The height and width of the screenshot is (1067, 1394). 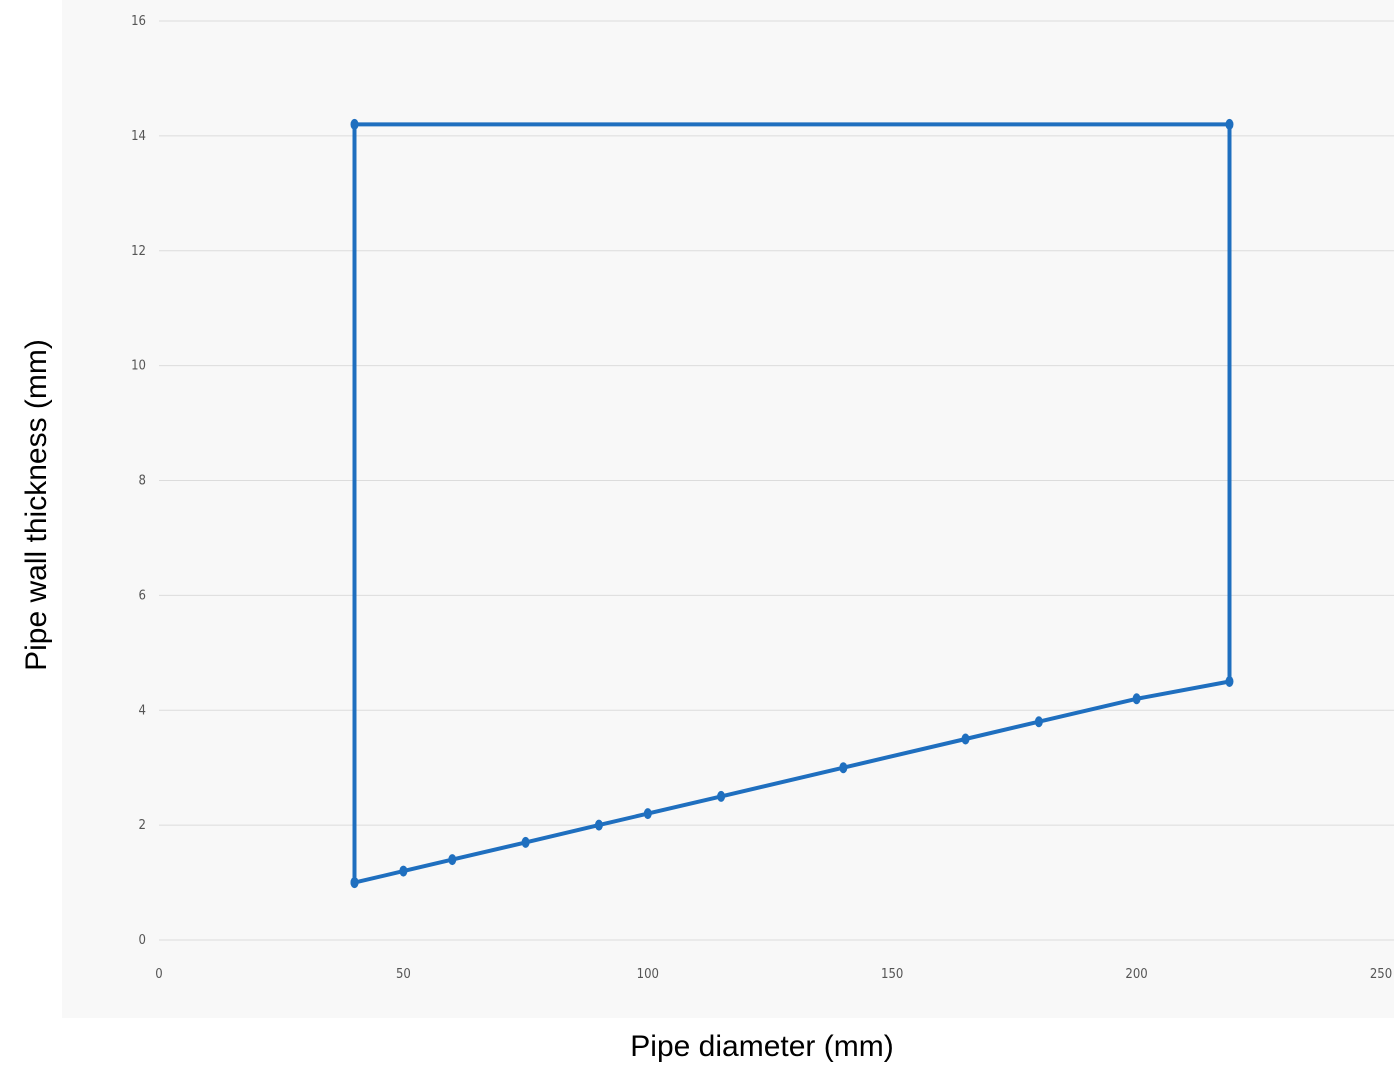 What do you see at coordinates (138, 136) in the screenshot?
I see `y-tick-label: 14` at bounding box center [138, 136].